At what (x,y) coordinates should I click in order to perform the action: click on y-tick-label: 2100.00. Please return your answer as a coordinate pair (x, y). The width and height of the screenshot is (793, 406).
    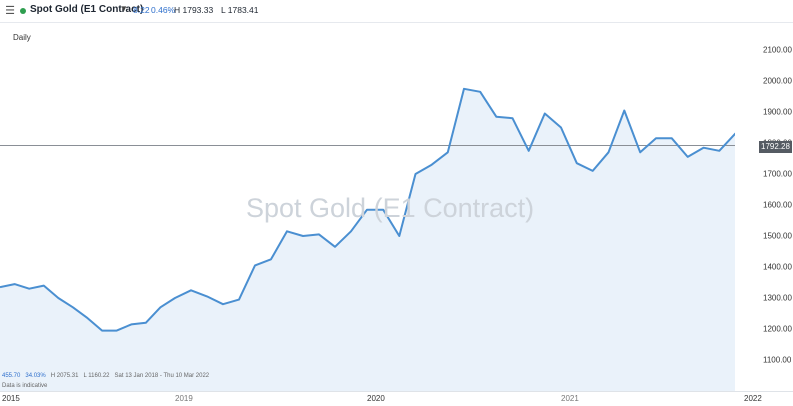
    Looking at the image, I should click on (777, 50).